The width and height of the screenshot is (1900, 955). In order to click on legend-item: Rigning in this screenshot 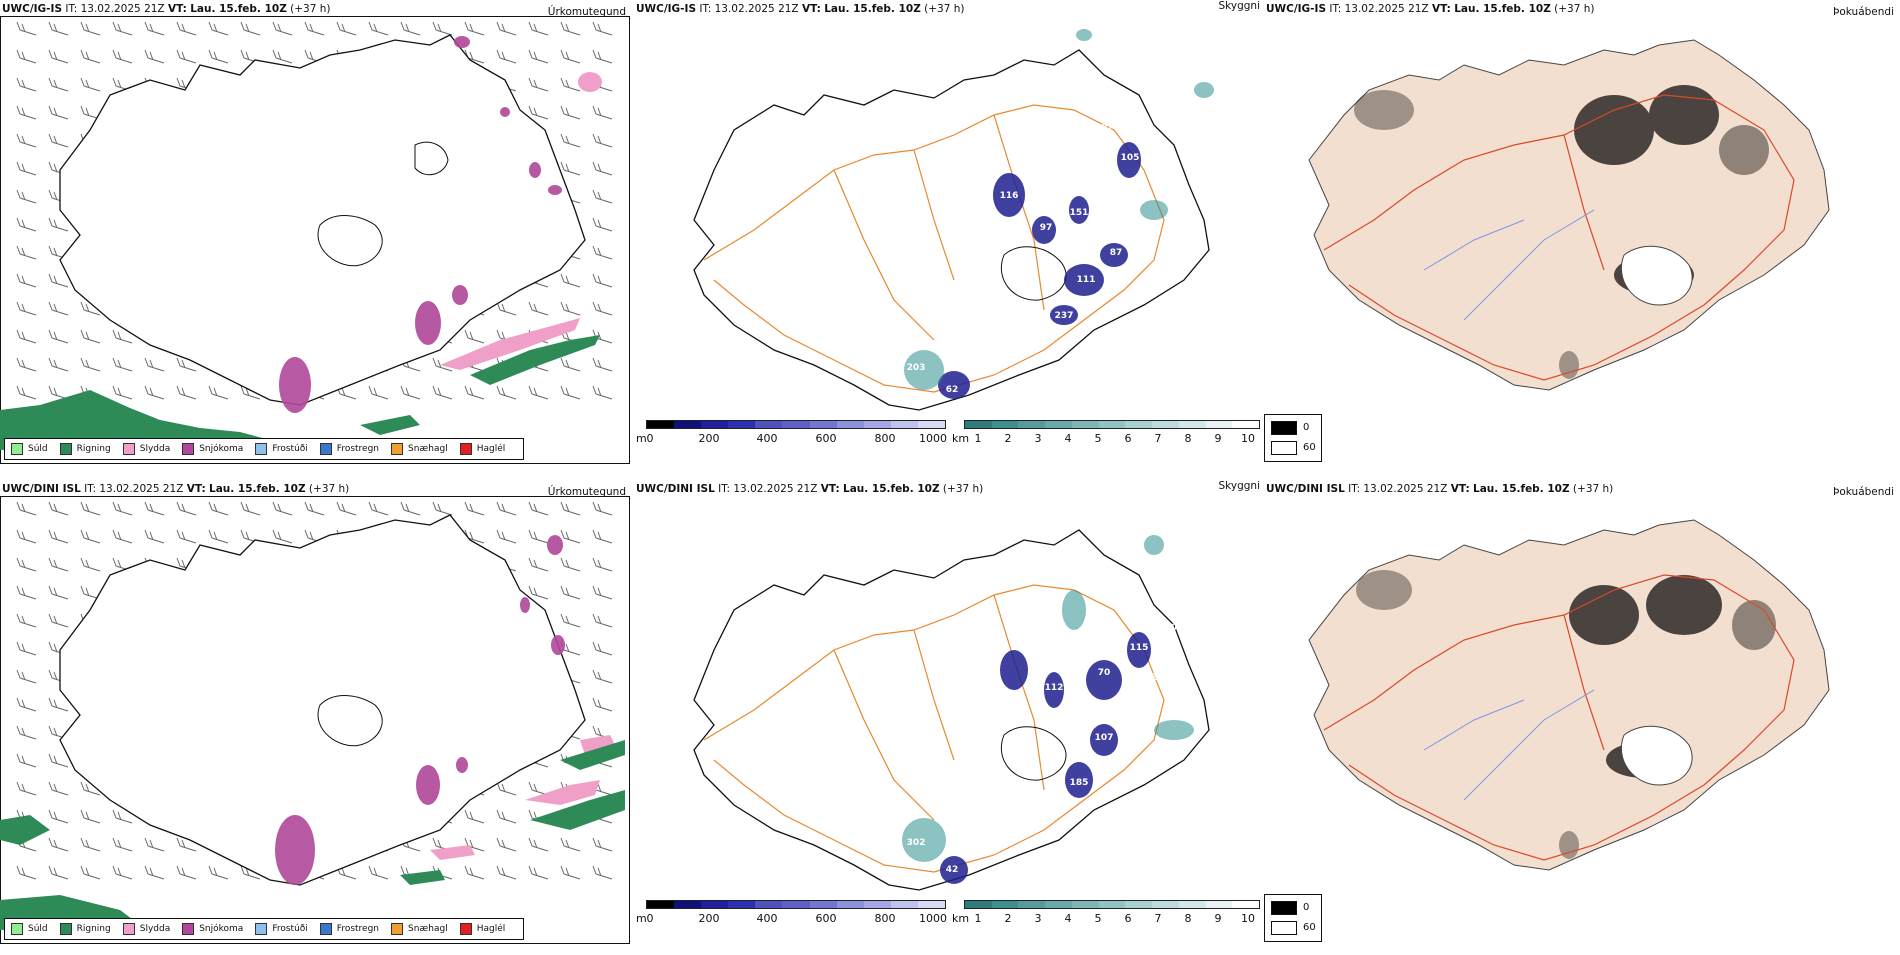, I will do `click(85, 449)`.